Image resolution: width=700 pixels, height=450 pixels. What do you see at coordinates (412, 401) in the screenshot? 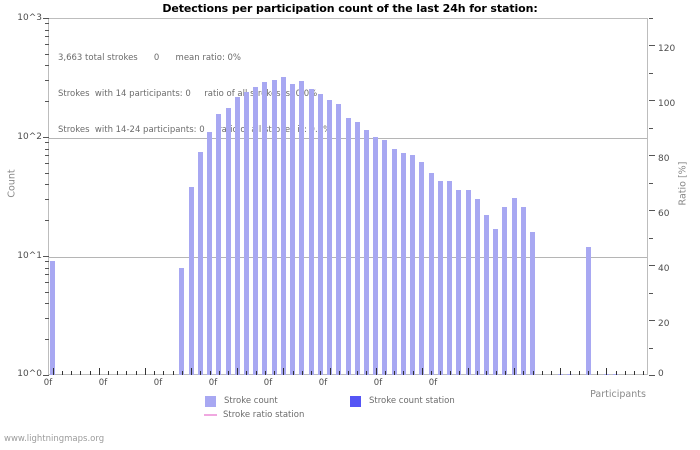
I see `legend-label: Stroke count station` at bounding box center [412, 401].